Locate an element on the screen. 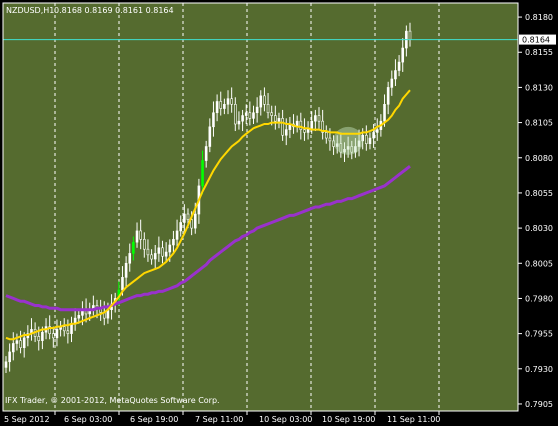 This screenshot has width=558, height=426. y-tick-label: 0.8105 is located at coordinates (539, 123).